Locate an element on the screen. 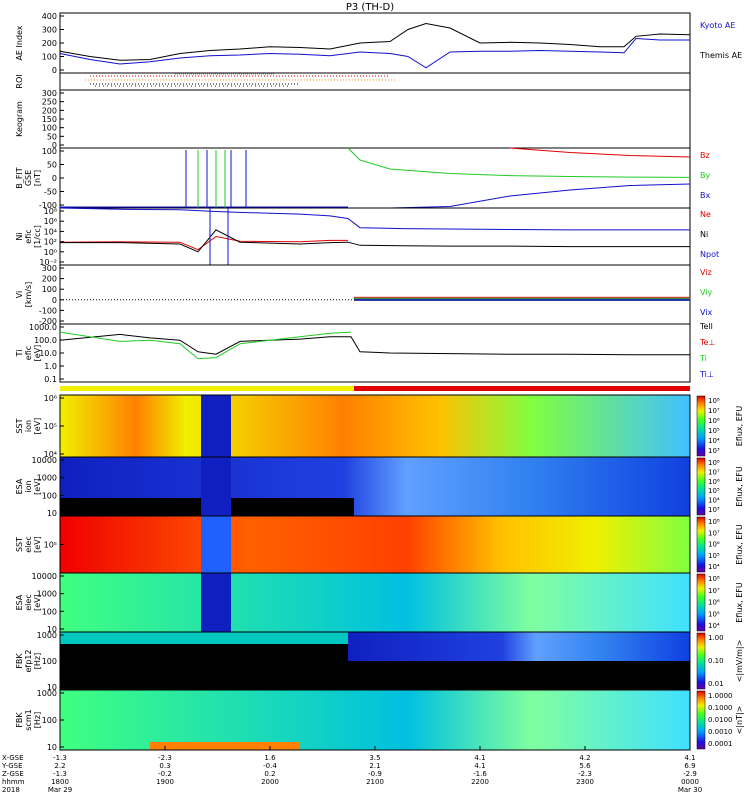  y-tick-label: -100 is located at coordinates (48, 205).